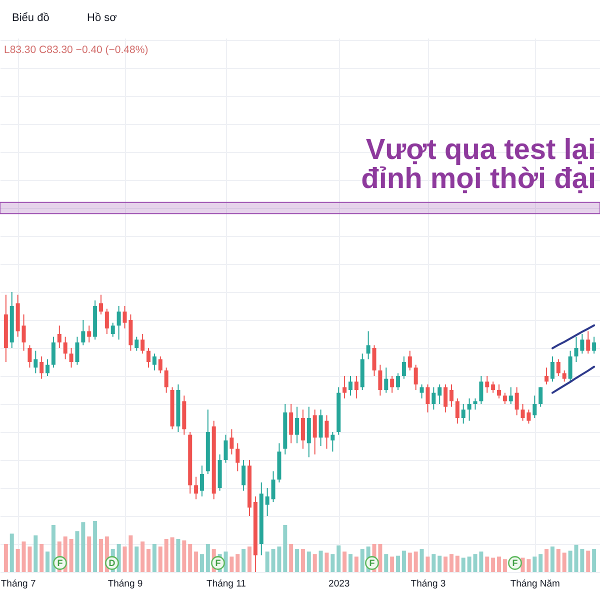 The image size is (600, 600). I want to click on x-tick-label: Tháng Năm, so click(535, 584).